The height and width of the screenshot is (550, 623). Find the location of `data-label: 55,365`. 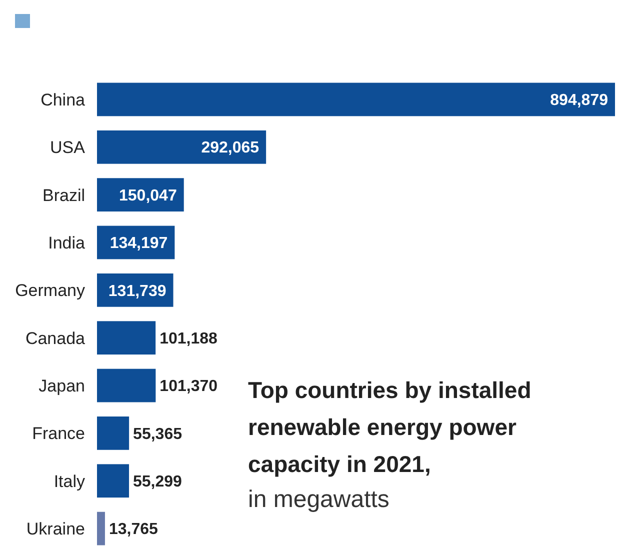

data-label: 55,365 is located at coordinates (157, 434).